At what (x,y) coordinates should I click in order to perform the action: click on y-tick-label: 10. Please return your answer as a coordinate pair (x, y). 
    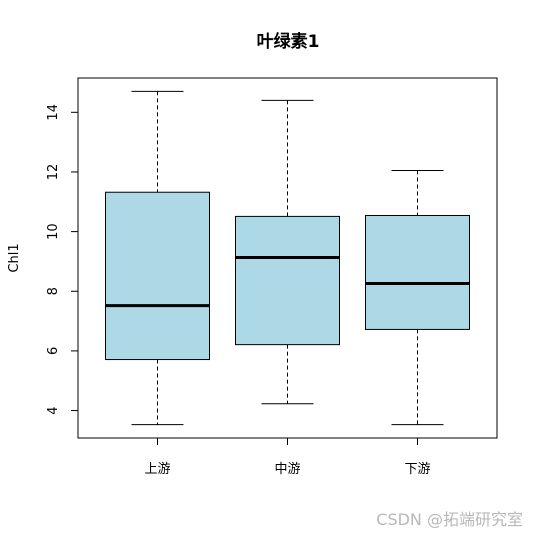
    Looking at the image, I should click on (53, 231).